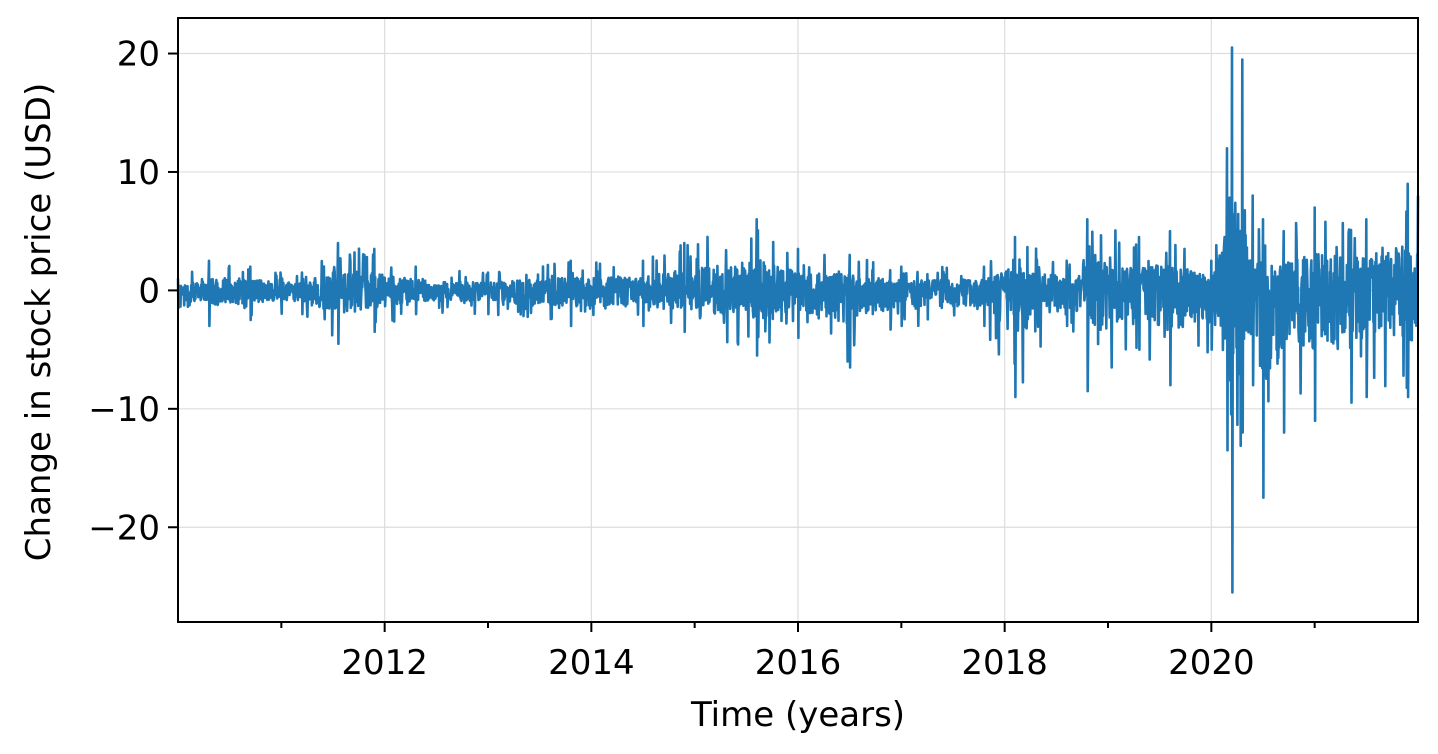 This screenshot has width=1438, height=754. Describe the element at coordinates (138, 173) in the screenshot. I see `y-tick-label: 10` at that location.